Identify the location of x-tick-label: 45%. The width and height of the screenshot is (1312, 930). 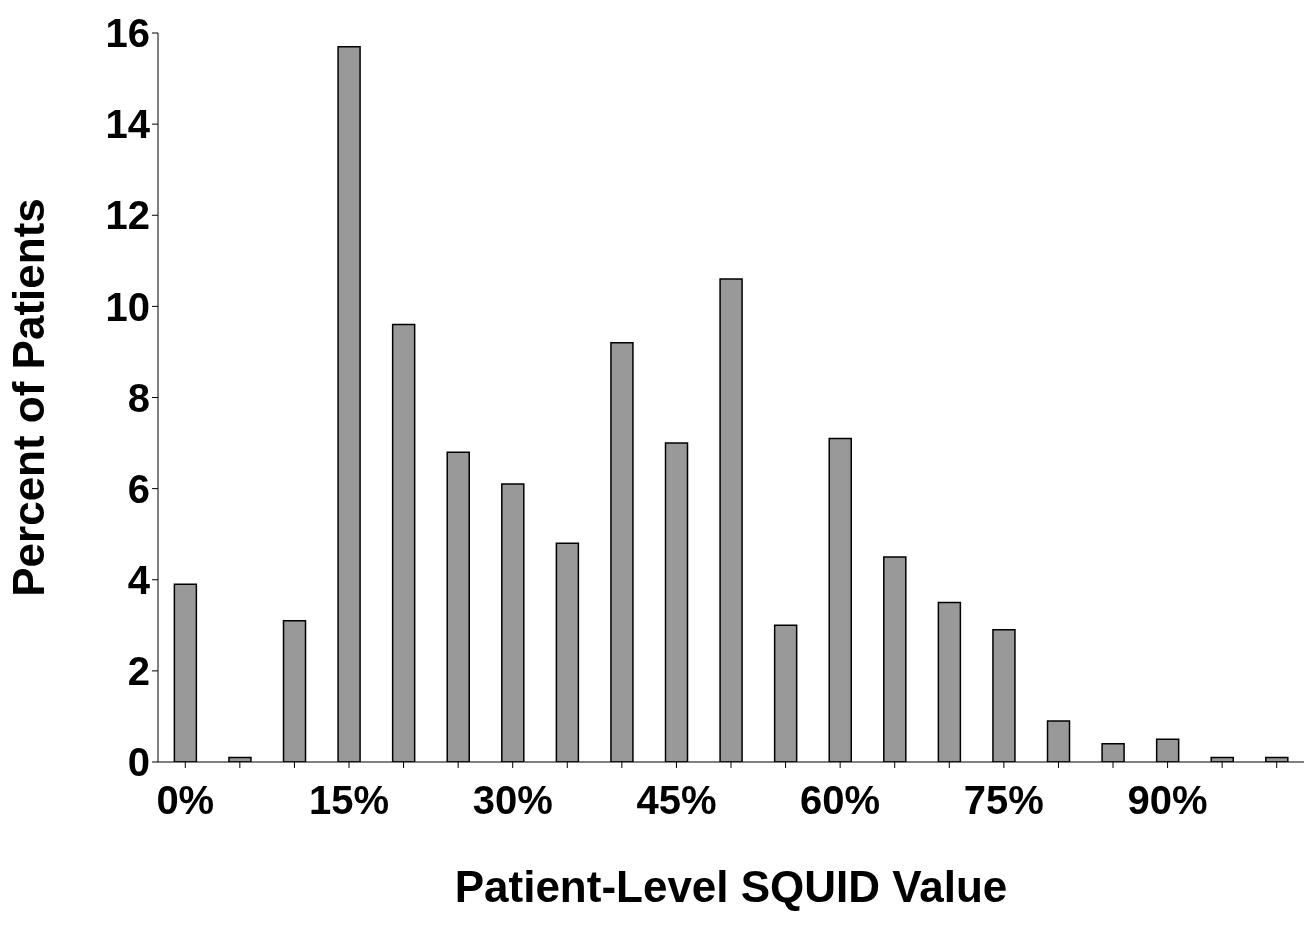
(676, 800).